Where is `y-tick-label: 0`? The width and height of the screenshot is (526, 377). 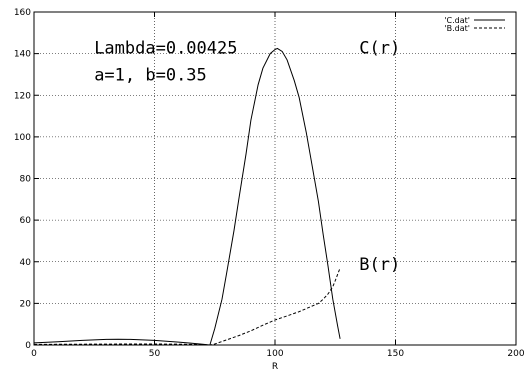
y-tick-label: 0 is located at coordinates (28, 346).